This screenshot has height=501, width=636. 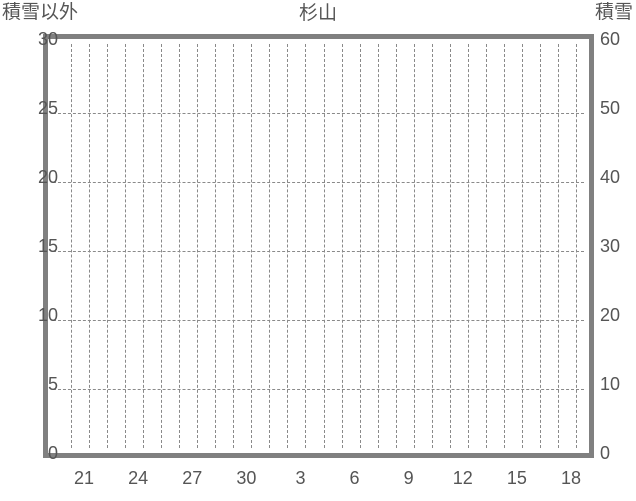 I want to click on x-axis-tick-label: 24, so click(x=138, y=478).